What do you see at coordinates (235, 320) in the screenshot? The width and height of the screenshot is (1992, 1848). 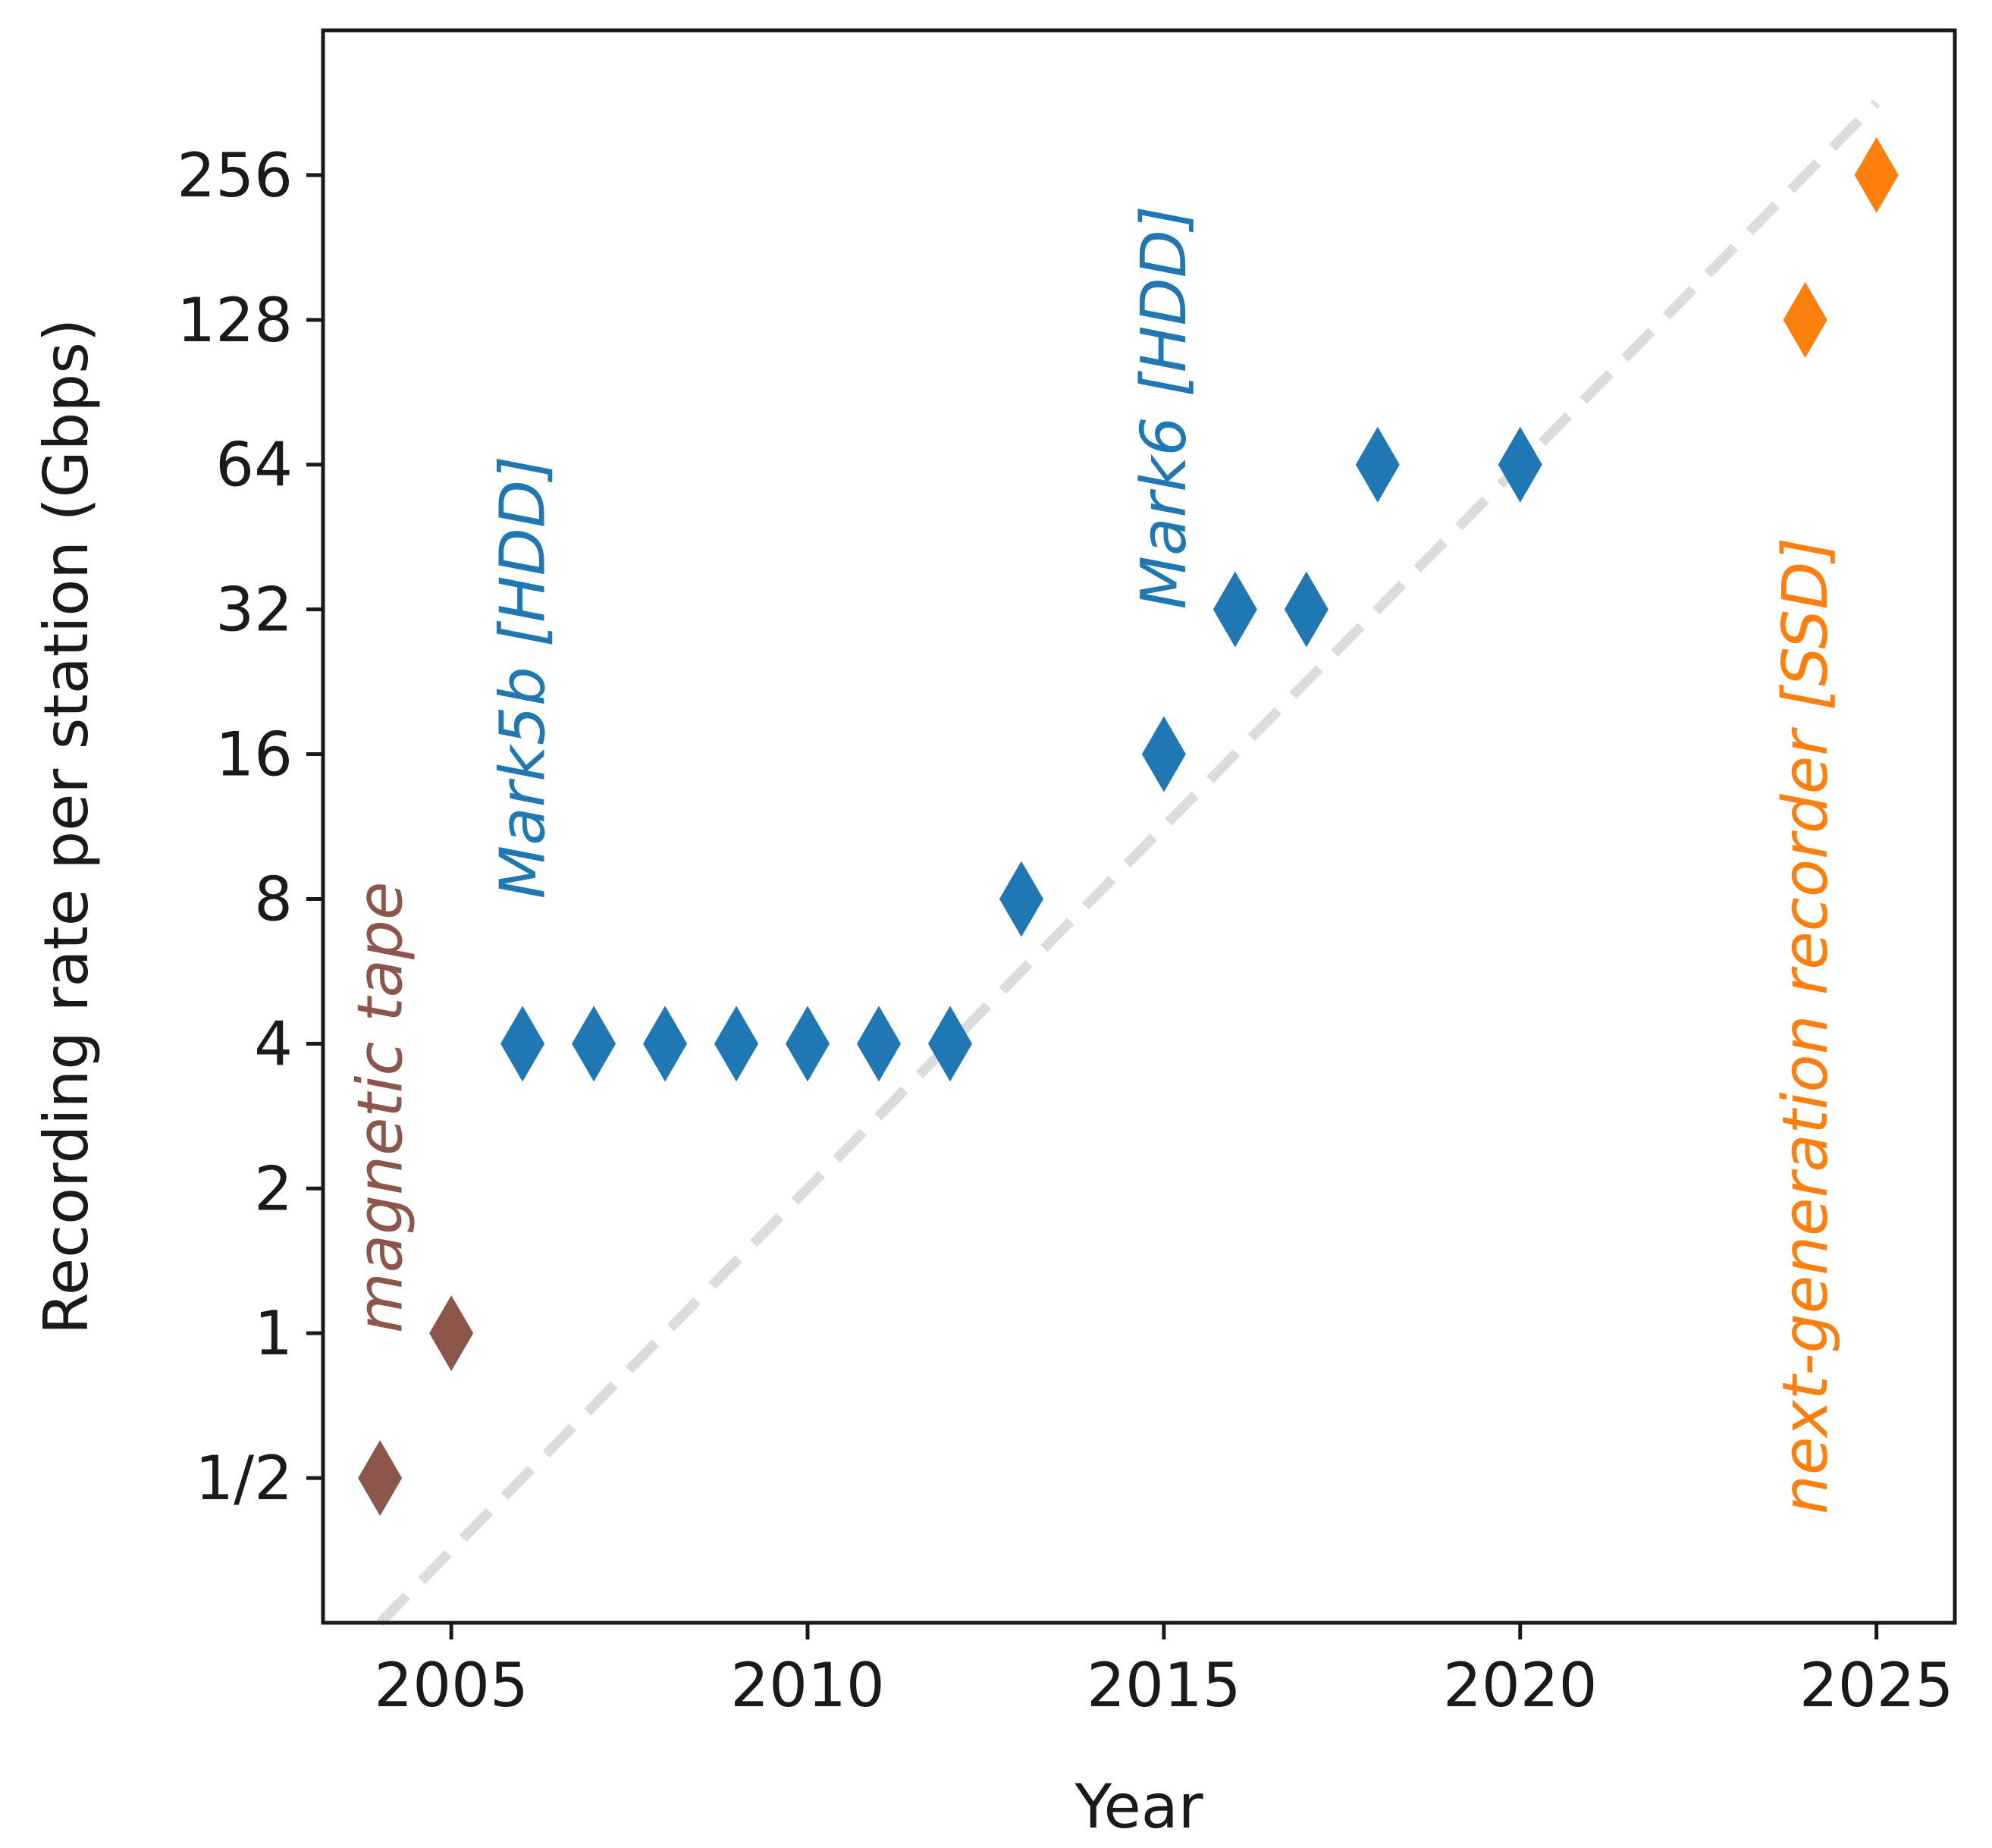 I see `y-tick-label-128: 128` at bounding box center [235, 320].